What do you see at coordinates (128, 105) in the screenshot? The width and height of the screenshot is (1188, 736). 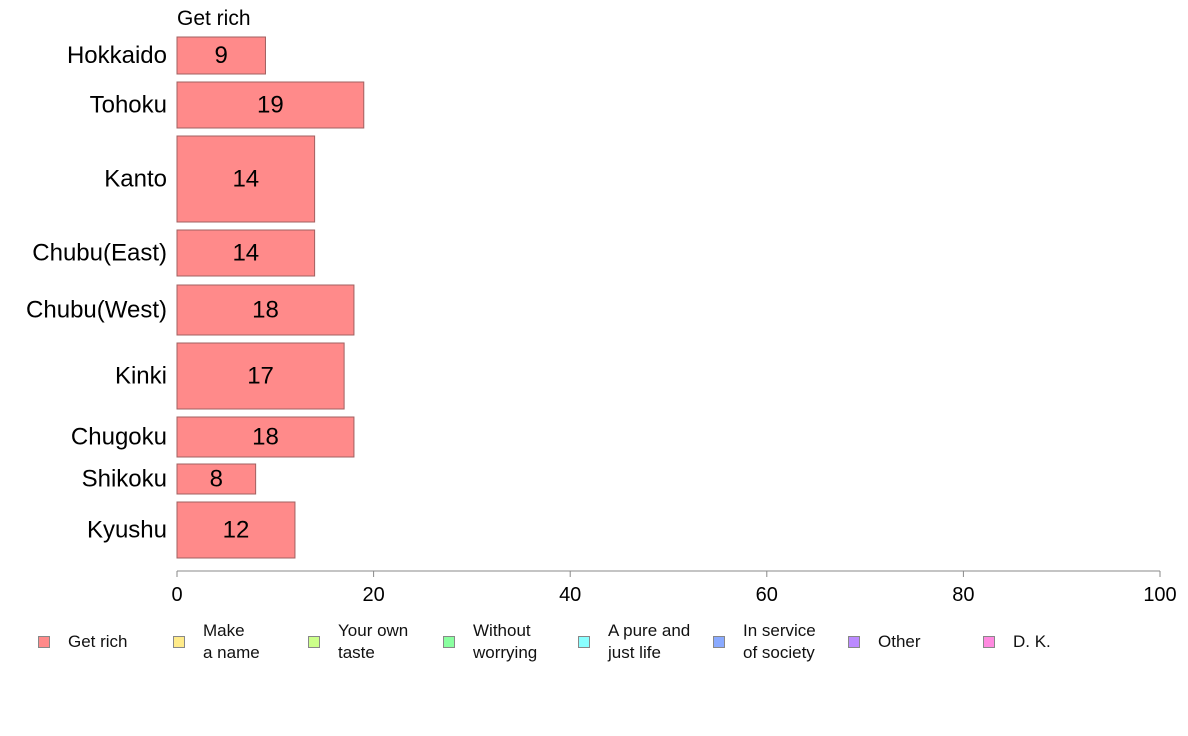 I see `category-label: Tohoku` at bounding box center [128, 105].